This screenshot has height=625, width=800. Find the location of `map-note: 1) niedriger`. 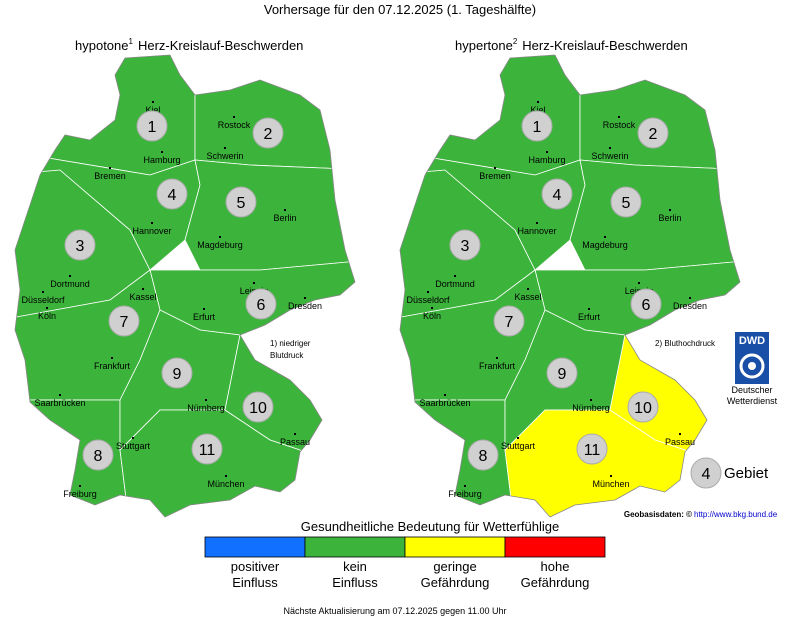

map-note: 1) niedriger is located at coordinates (290, 343).